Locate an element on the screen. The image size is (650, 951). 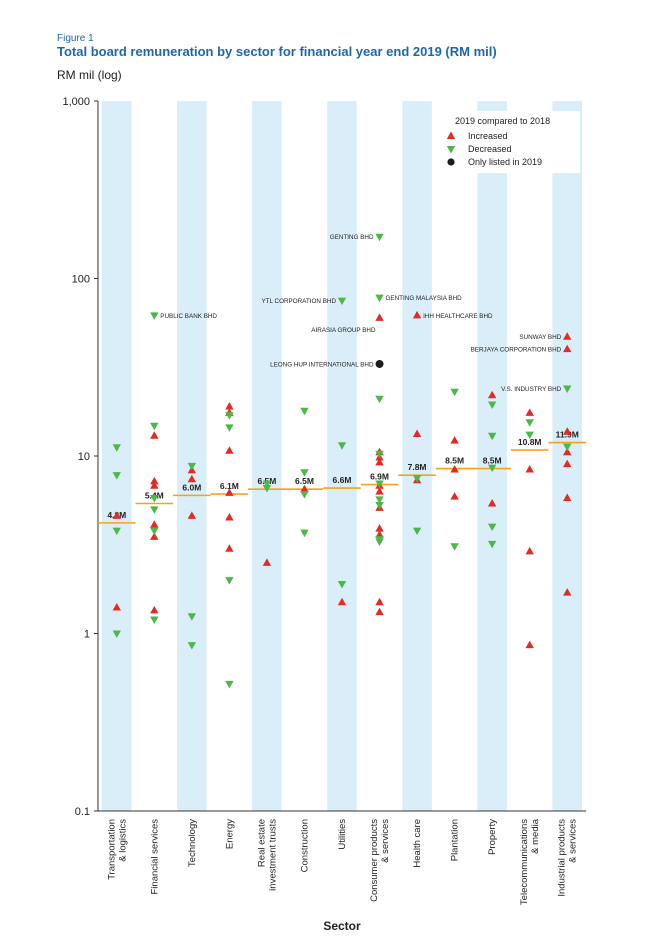
legend-entry-label: Decreased is located at coordinates (490, 149).